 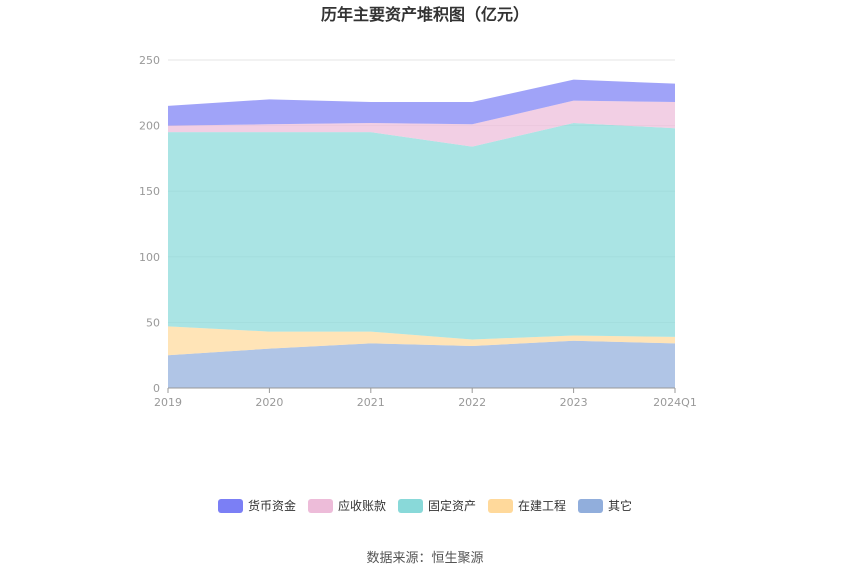 I want to click on x-tick-label: 2020, so click(x=269, y=402).